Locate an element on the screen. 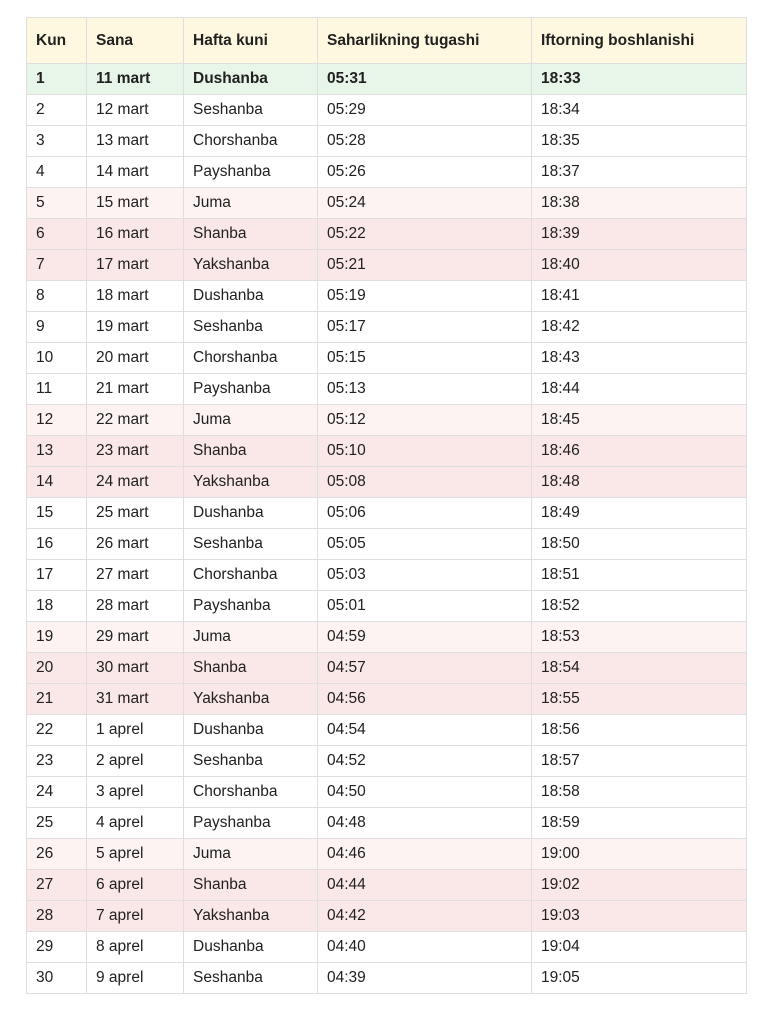 This screenshot has width=771, height=1015. suhoor-end-cell: 04:57 is located at coordinates (424, 668).